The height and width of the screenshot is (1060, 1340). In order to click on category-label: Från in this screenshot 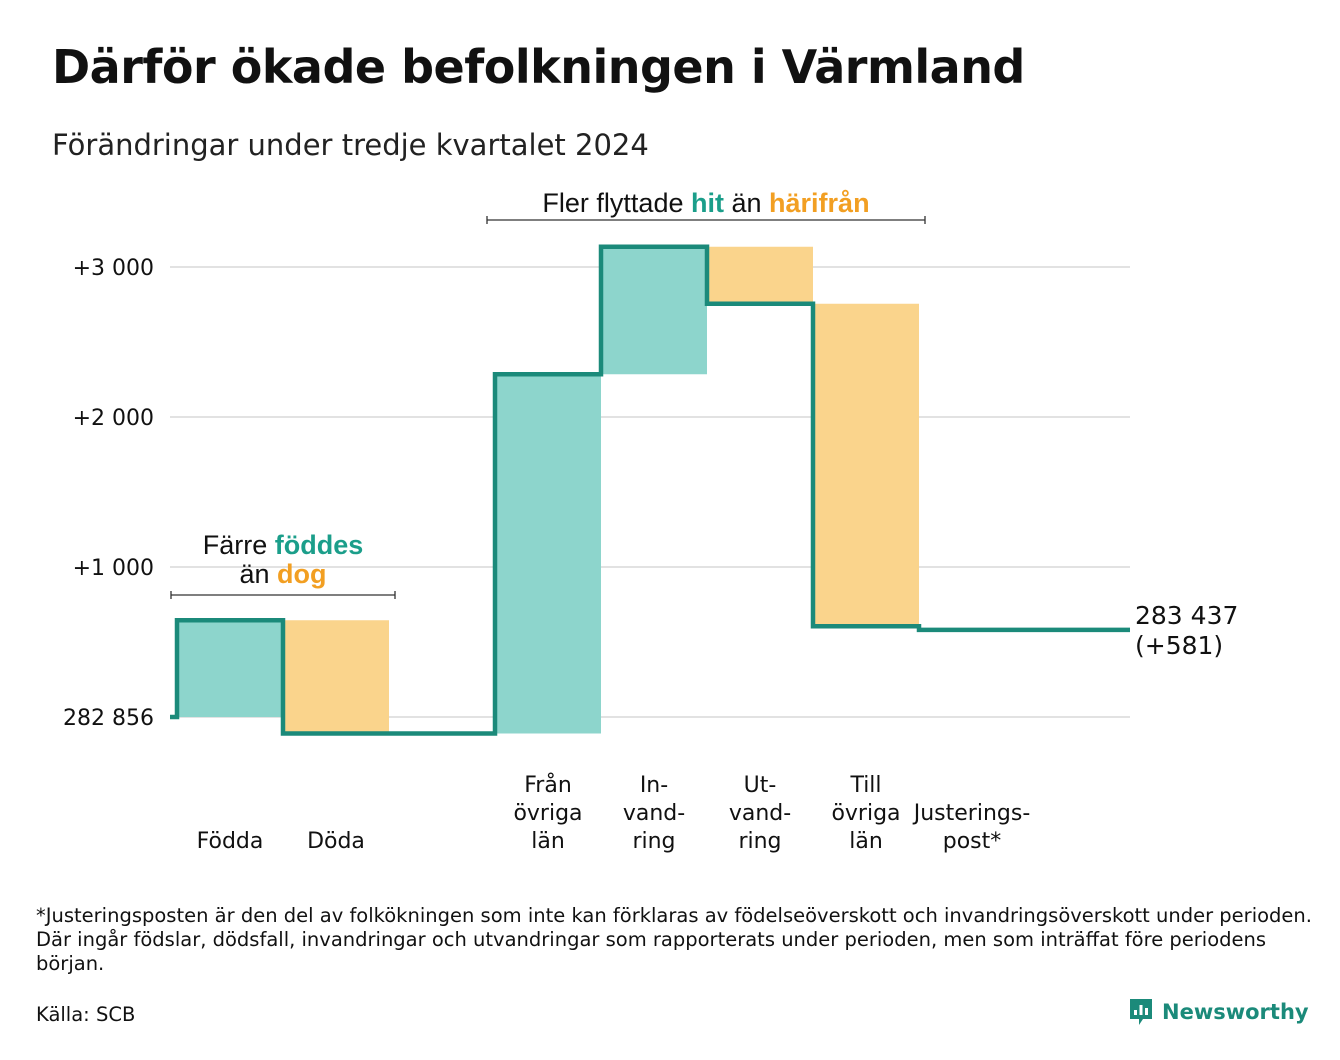, I will do `click(548, 785)`.